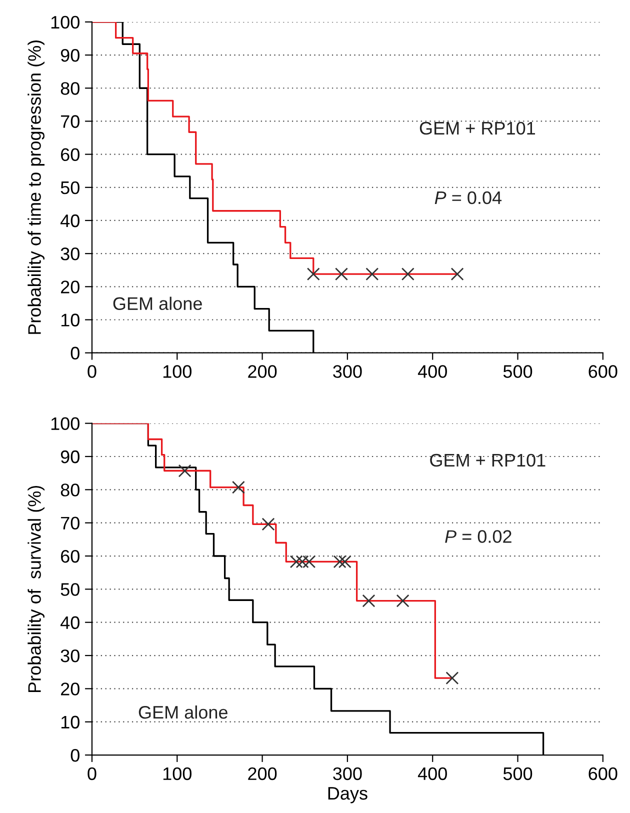  What do you see at coordinates (36, 589) in the screenshot?
I see `y-axis-title: Probability of survival (%)` at bounding box center [36, 589].